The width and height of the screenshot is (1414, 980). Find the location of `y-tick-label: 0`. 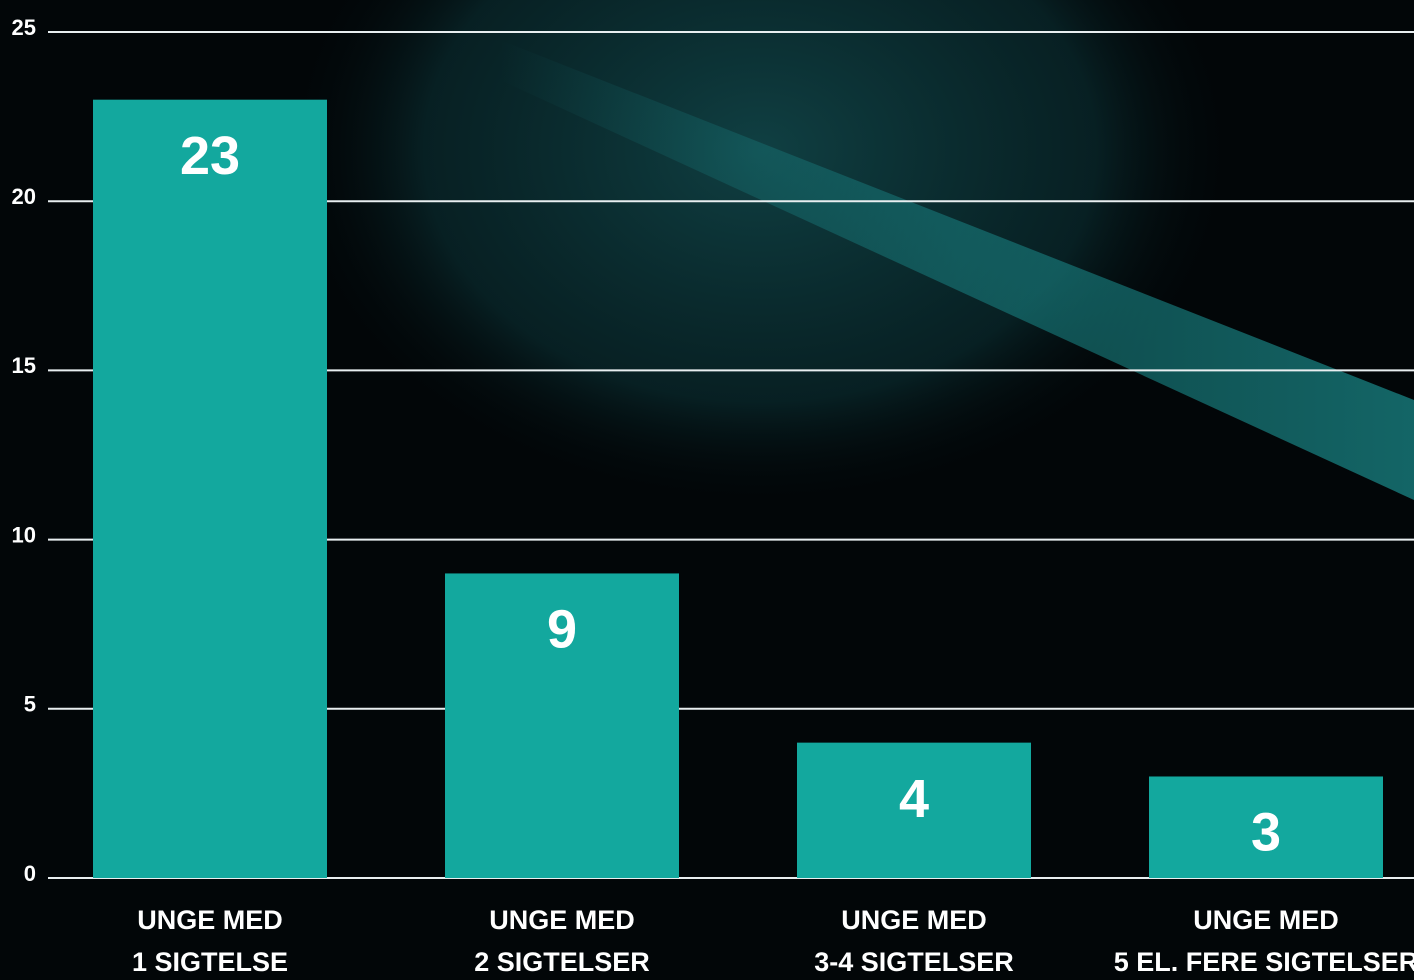

y-tick-label: 0 is located at coordinates (30, 873).